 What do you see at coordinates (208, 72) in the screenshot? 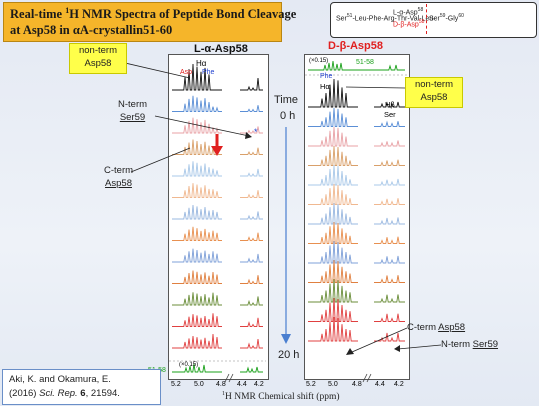
I see `left-phe-label: Phe` at bounding box center [208, 72].